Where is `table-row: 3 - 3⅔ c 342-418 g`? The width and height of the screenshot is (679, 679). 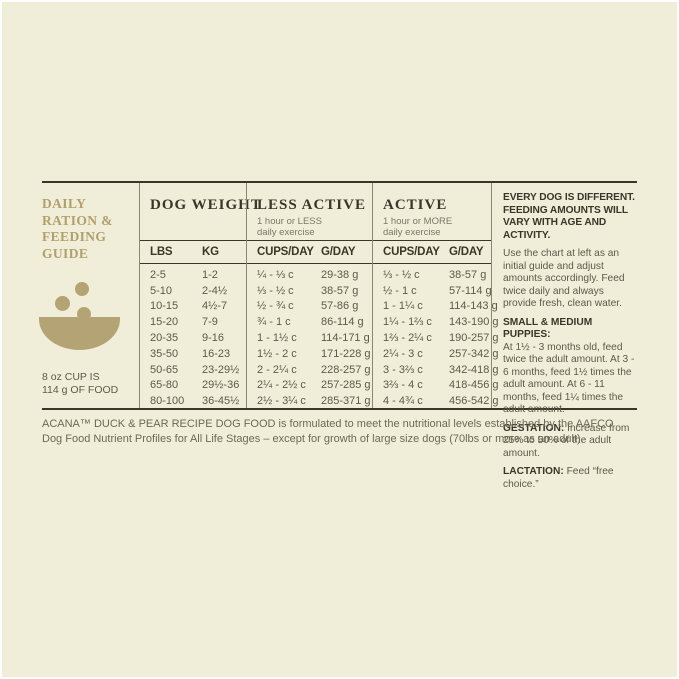
table-row: 3 - 3⅔ c 342-418 g is located at coordinates (441, 369).